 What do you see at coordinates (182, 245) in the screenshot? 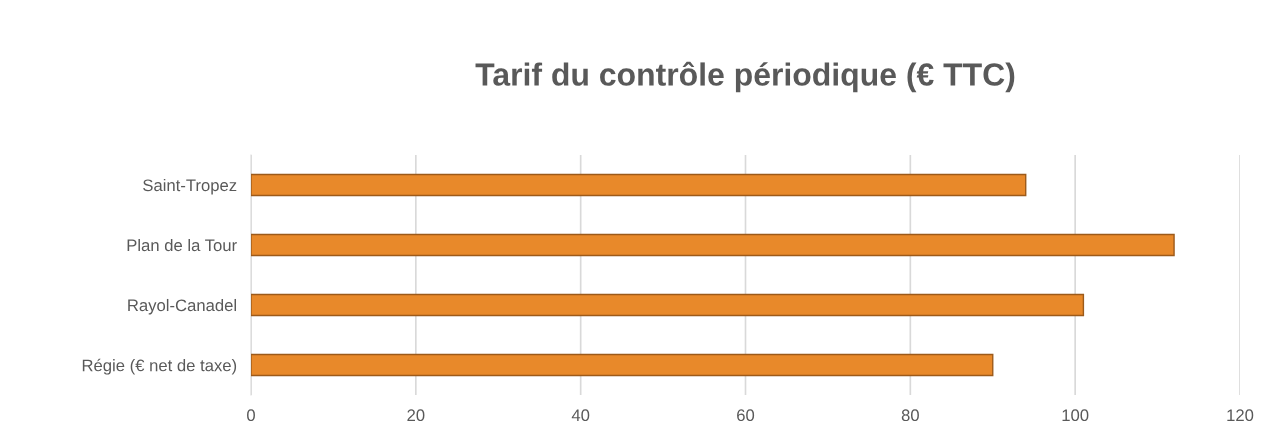
I see `y-tick-label: Plan de la Tour` at bounding box center [182, 245].